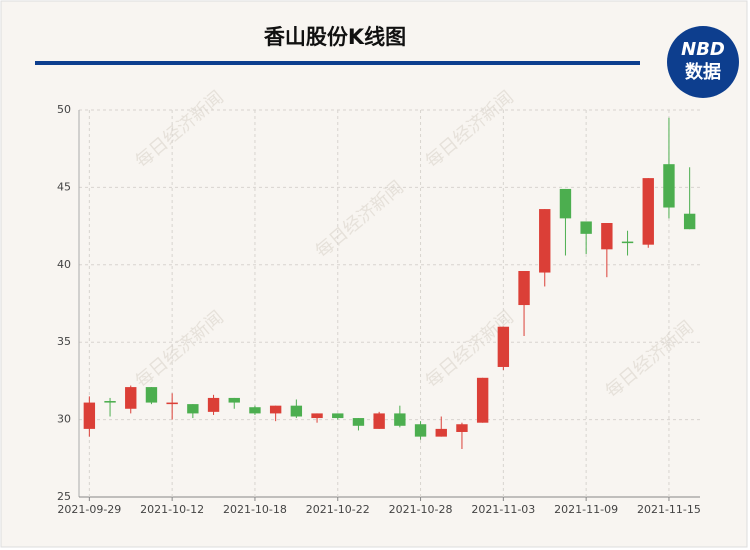  Describe the element at coordinates (337, 63) in the screenshot. I see `title-rule` at that location.